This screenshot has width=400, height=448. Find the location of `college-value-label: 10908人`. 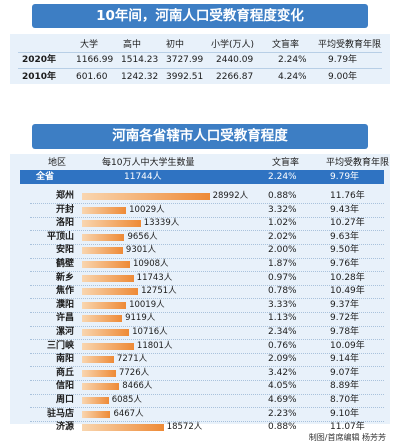

college-value-label: 10908人 is located at coordinates (150, 264).